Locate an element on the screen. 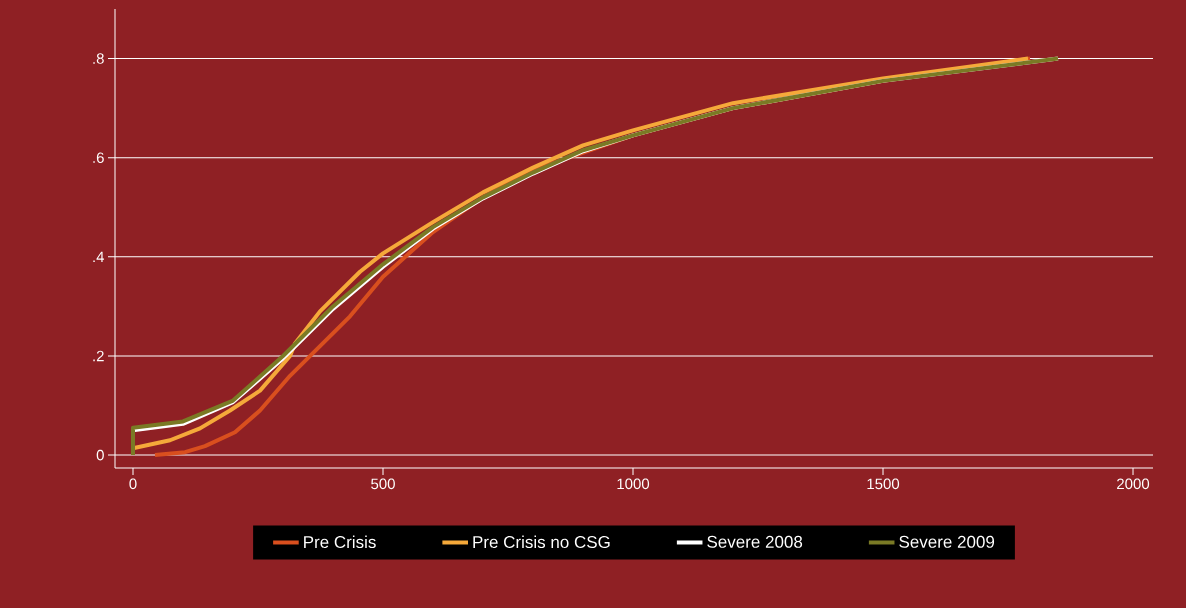  x-tick-label: 500 is located at coordinates (383, 484).